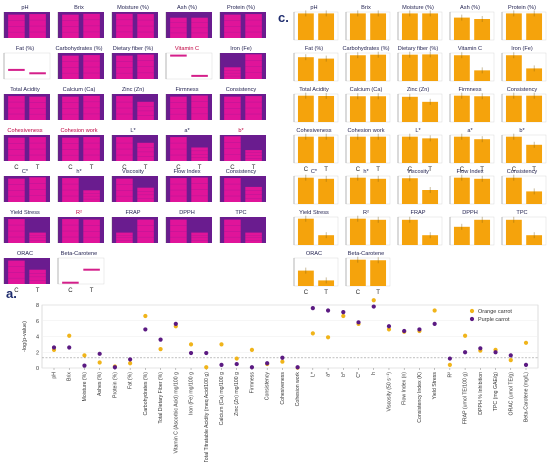 This screenshot has height=462, width=550. I want to click on mini-chart-title: Moisture (%), so click(418, 8).